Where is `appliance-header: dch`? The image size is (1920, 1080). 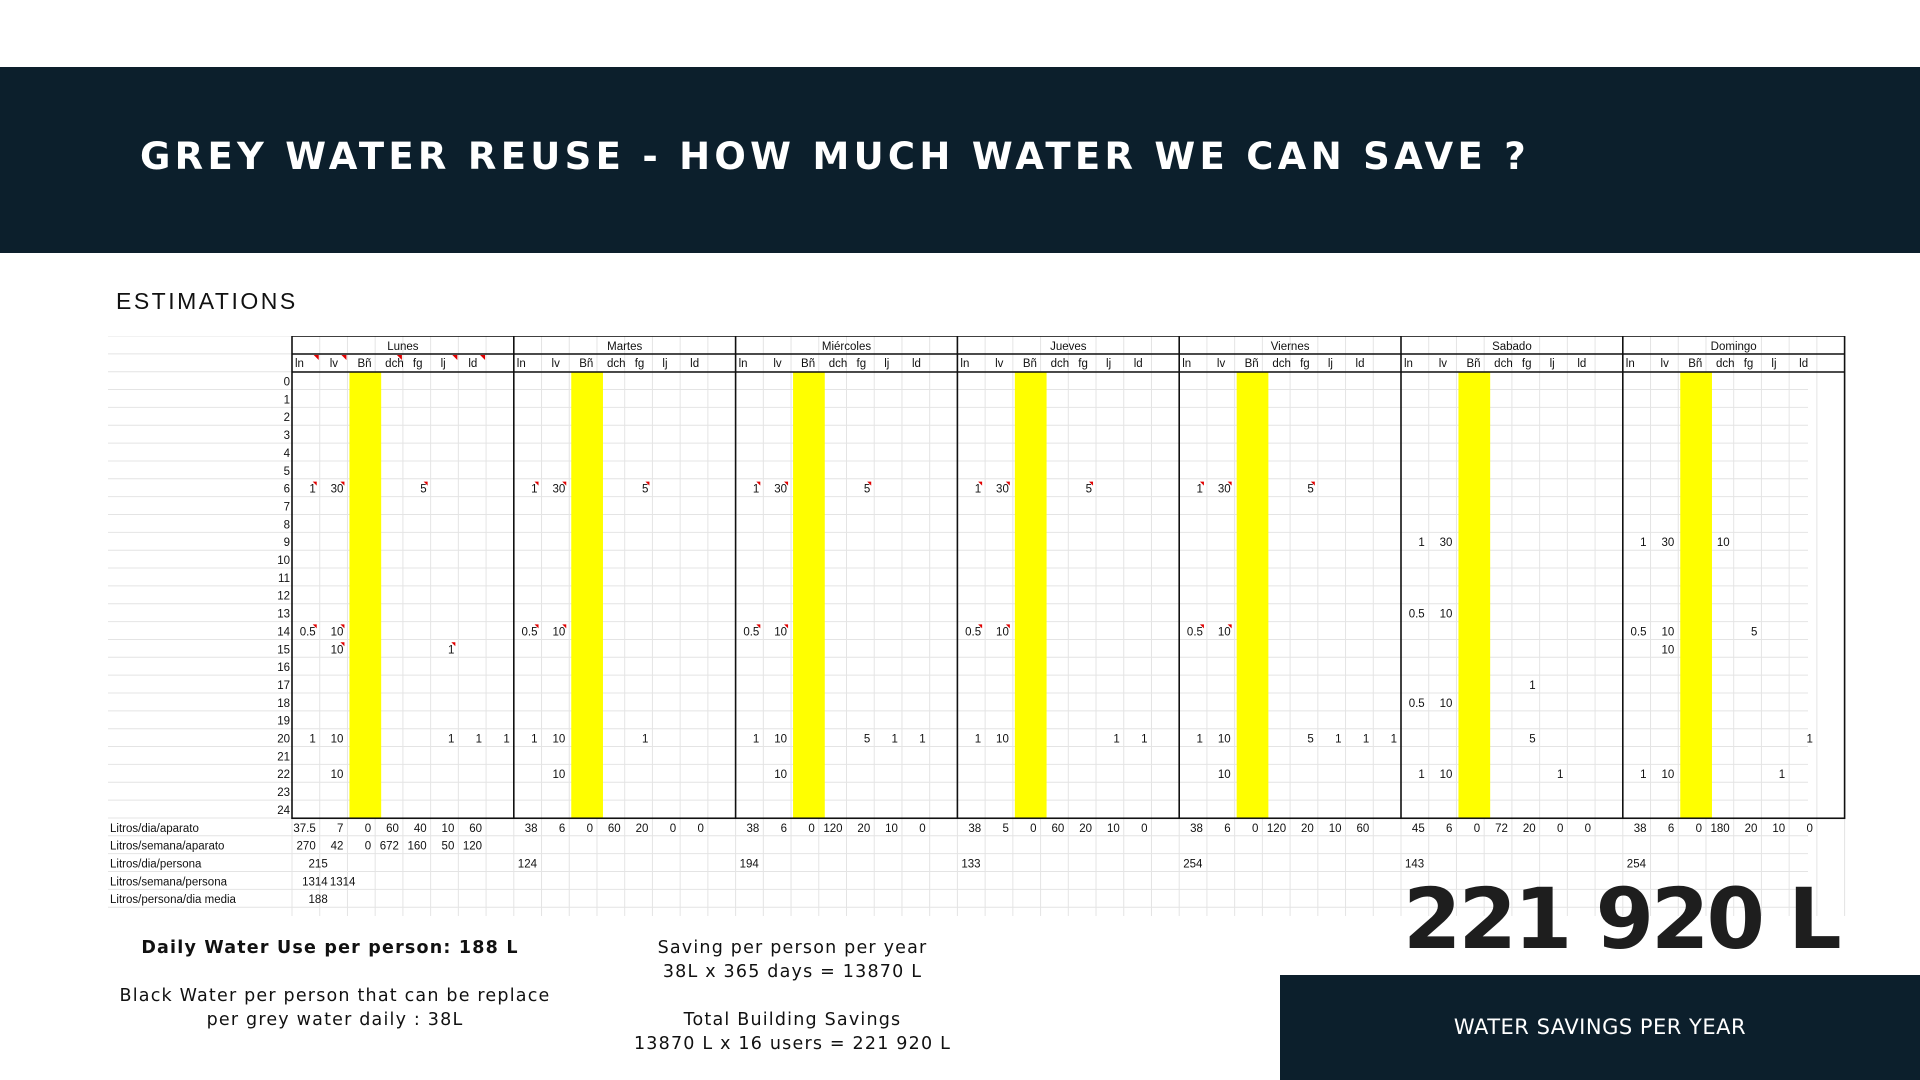 appliance-header: dch is located at coordinates (1725, 364).